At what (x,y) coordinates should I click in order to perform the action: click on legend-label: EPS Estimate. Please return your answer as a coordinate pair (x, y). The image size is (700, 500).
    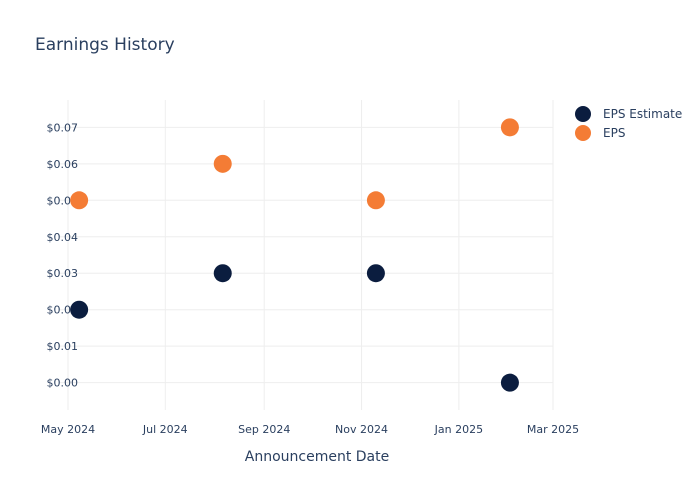
    Looking at the image, I should click on (642, 114).